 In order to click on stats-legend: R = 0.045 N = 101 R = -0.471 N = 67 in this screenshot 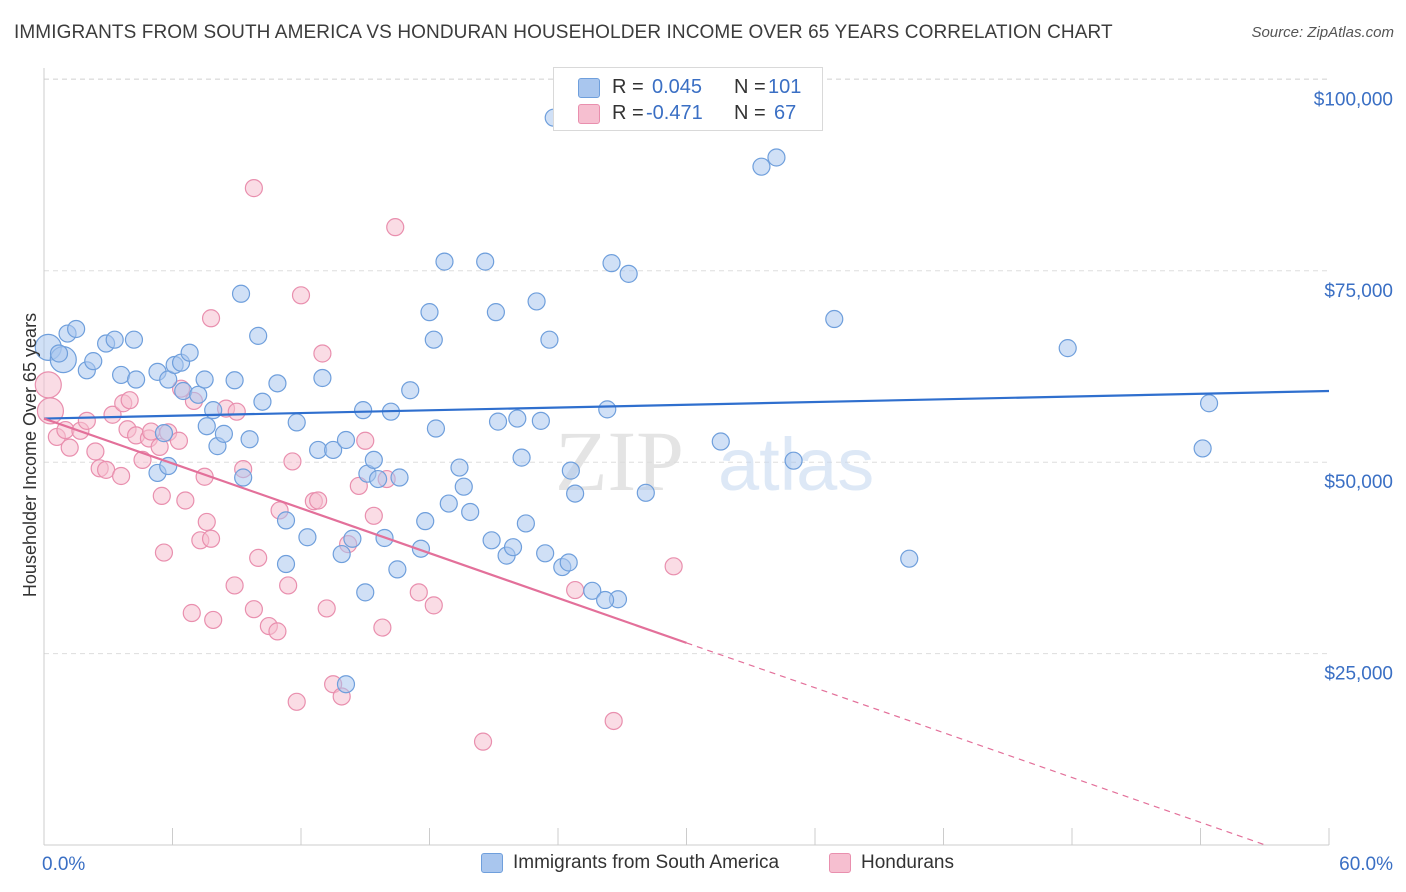, I will do `click(688, 99)`.